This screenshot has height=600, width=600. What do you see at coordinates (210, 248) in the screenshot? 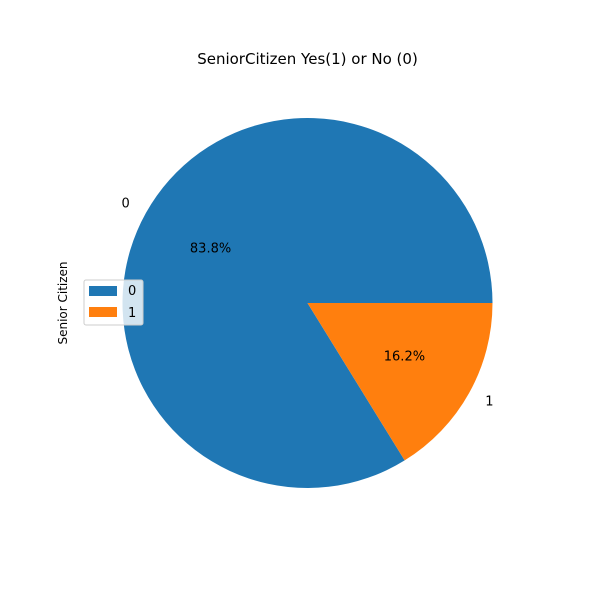
I see `slice-percent-label-0: 83.8%` at bounding box center [210, 248].